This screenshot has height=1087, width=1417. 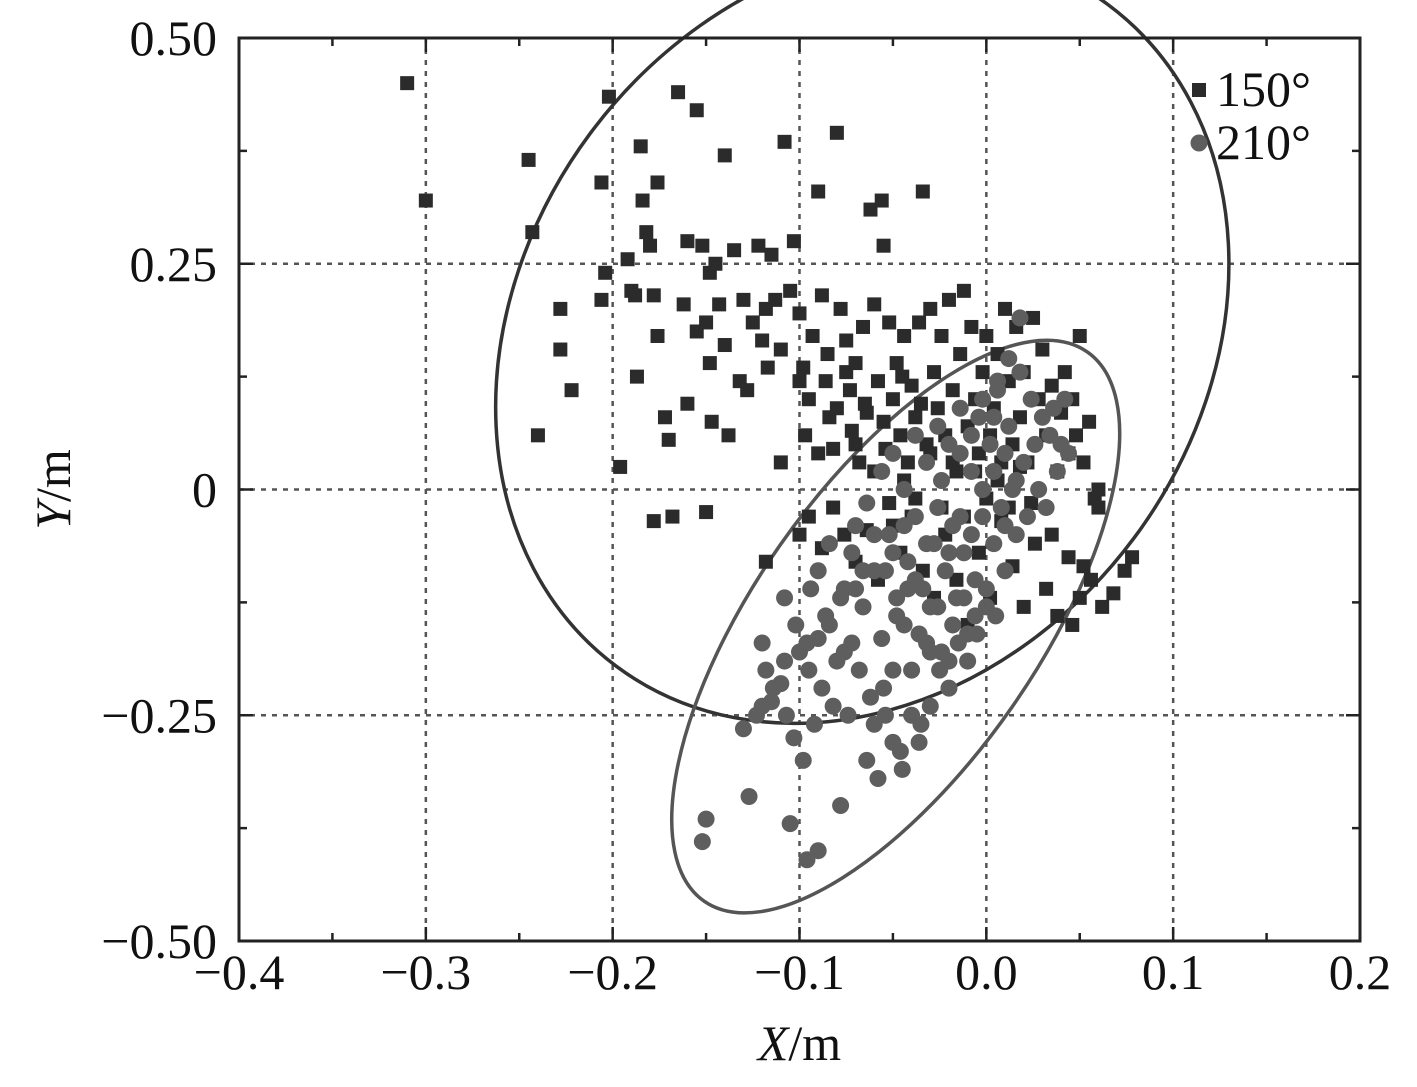 I want to click on x-tick-label: −0.4, so click(x=239, y=972).